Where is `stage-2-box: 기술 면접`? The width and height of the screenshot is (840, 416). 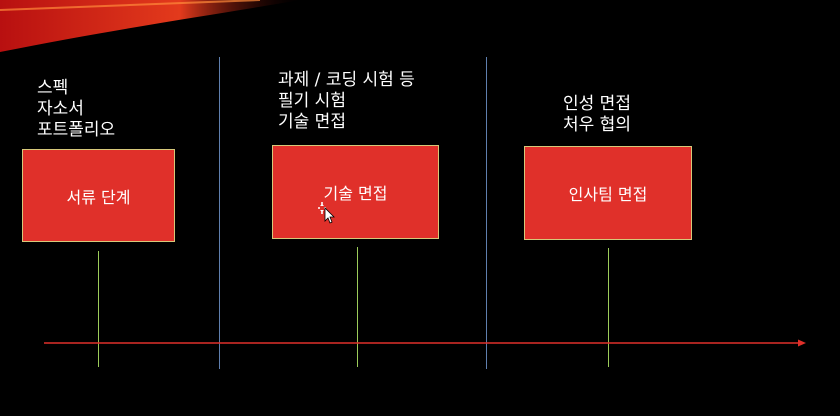 stage-2-box: 기술 면접 is located at coordinates (355, 192).